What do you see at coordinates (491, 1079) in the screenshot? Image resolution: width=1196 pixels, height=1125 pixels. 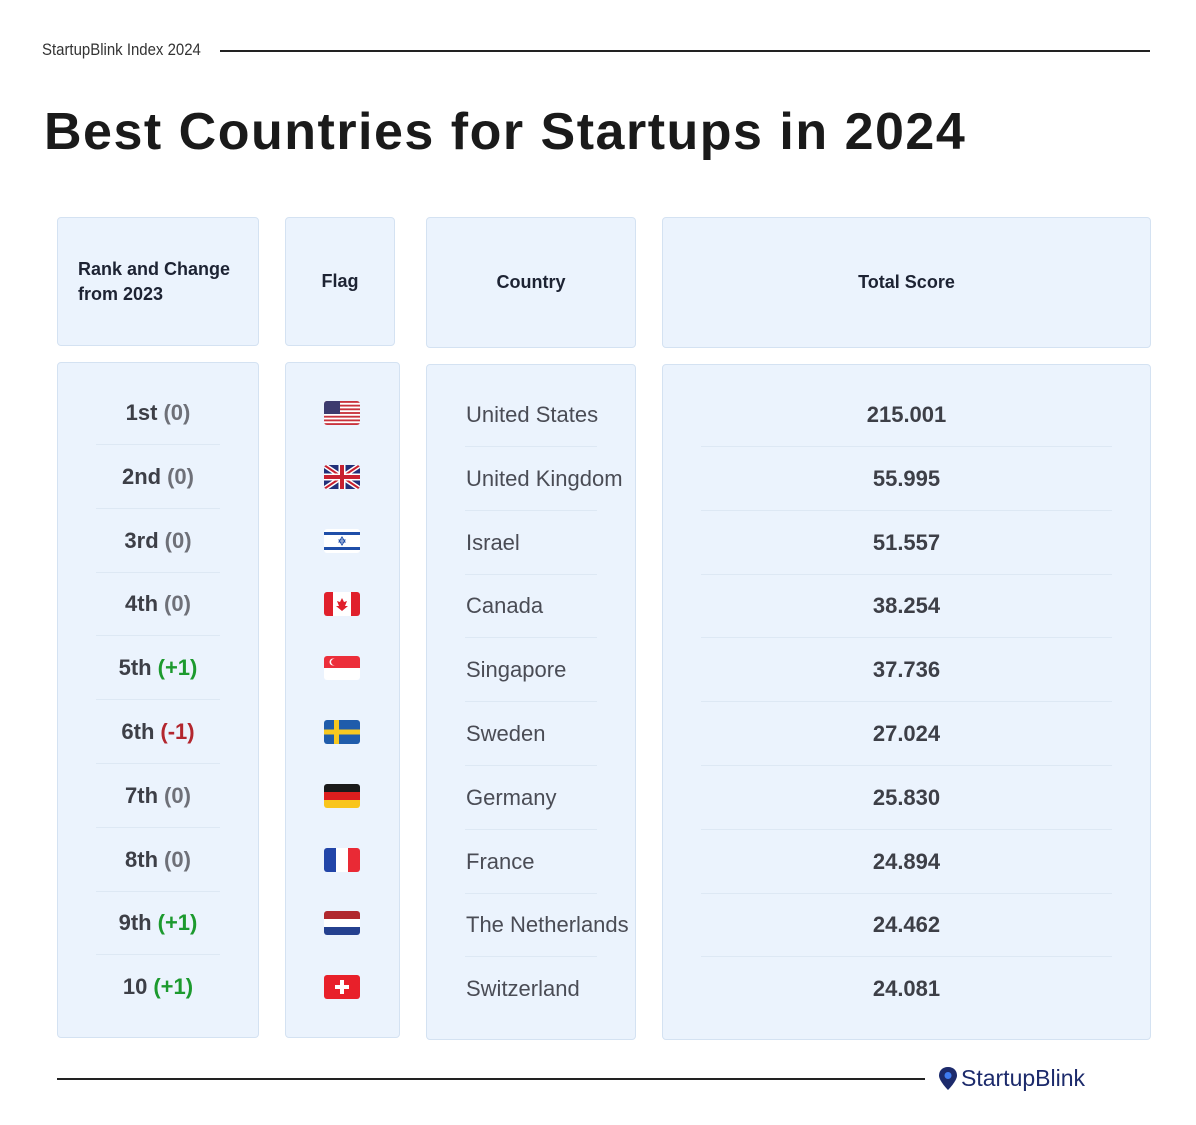 I see `bottom-rule` at bounding box center [491, 1079].